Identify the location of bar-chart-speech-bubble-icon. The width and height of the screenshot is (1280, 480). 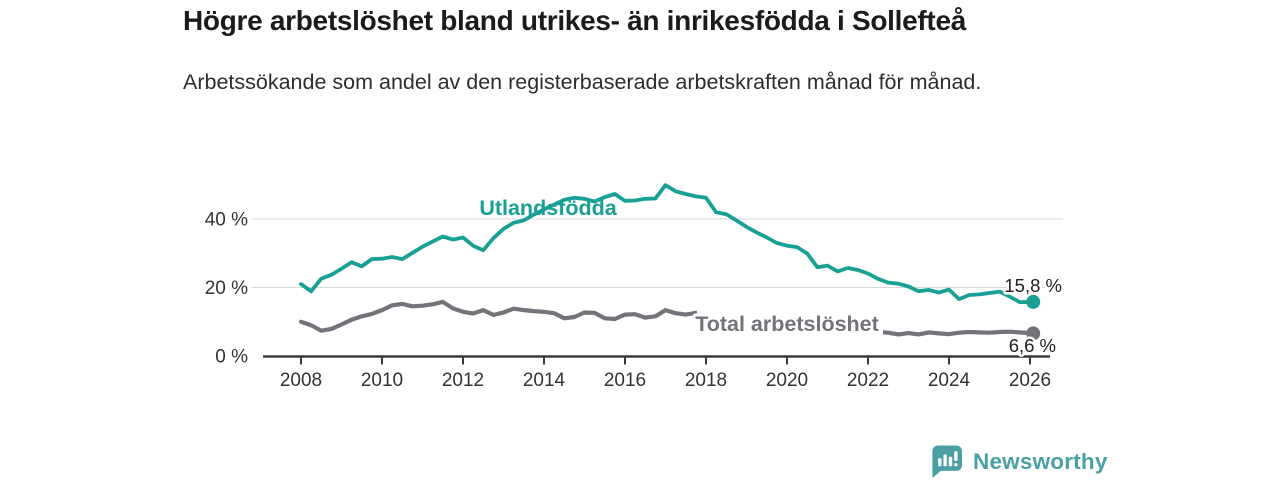
(947, 461).